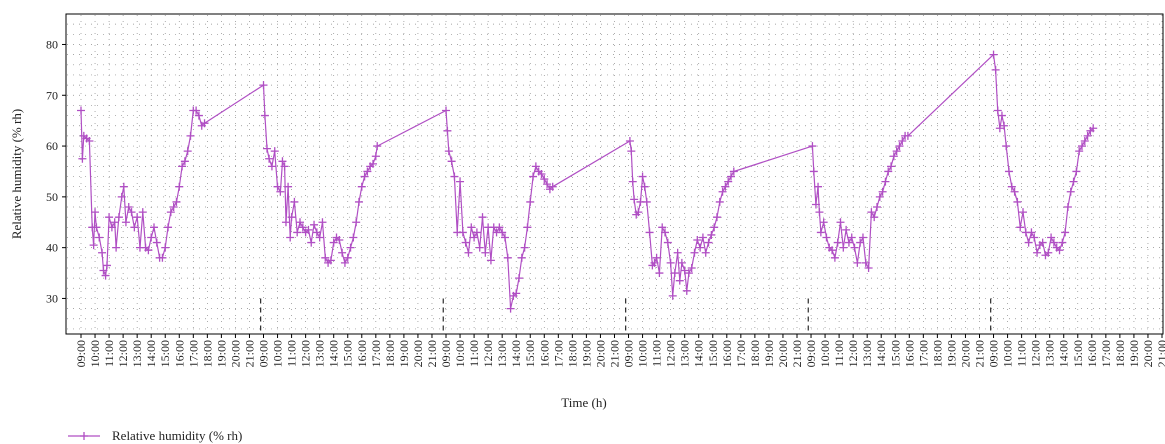 Image resolution: width=1165 pixels, height=444 pixels. What do you see at coordinates (685, 353) in the screenshot?
I see `x-tick-label: 13:00` at bounding box center [685, 353].